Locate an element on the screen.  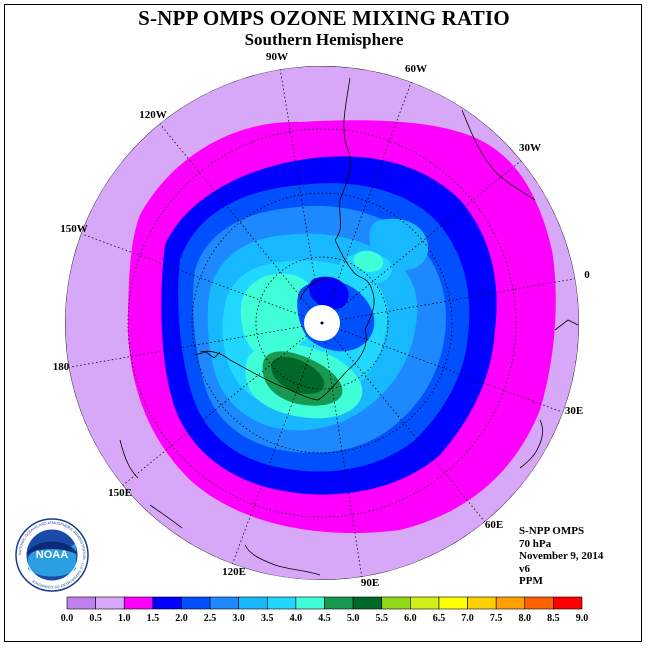
longitude-label: 30W is located at coordinates (530, 148).